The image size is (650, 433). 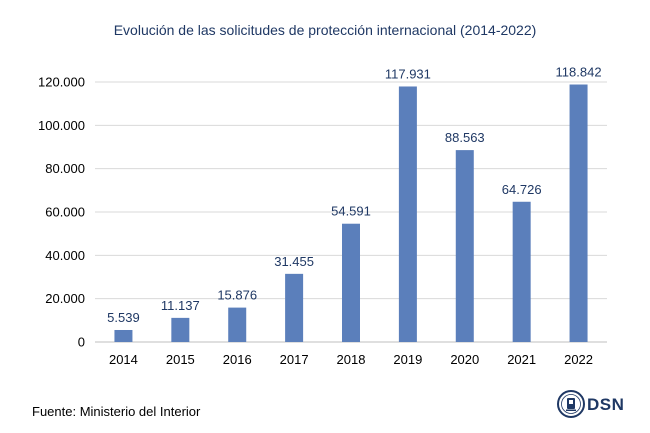 I want to click on data-label-2019: 117.931, so click(x=408, y=73).